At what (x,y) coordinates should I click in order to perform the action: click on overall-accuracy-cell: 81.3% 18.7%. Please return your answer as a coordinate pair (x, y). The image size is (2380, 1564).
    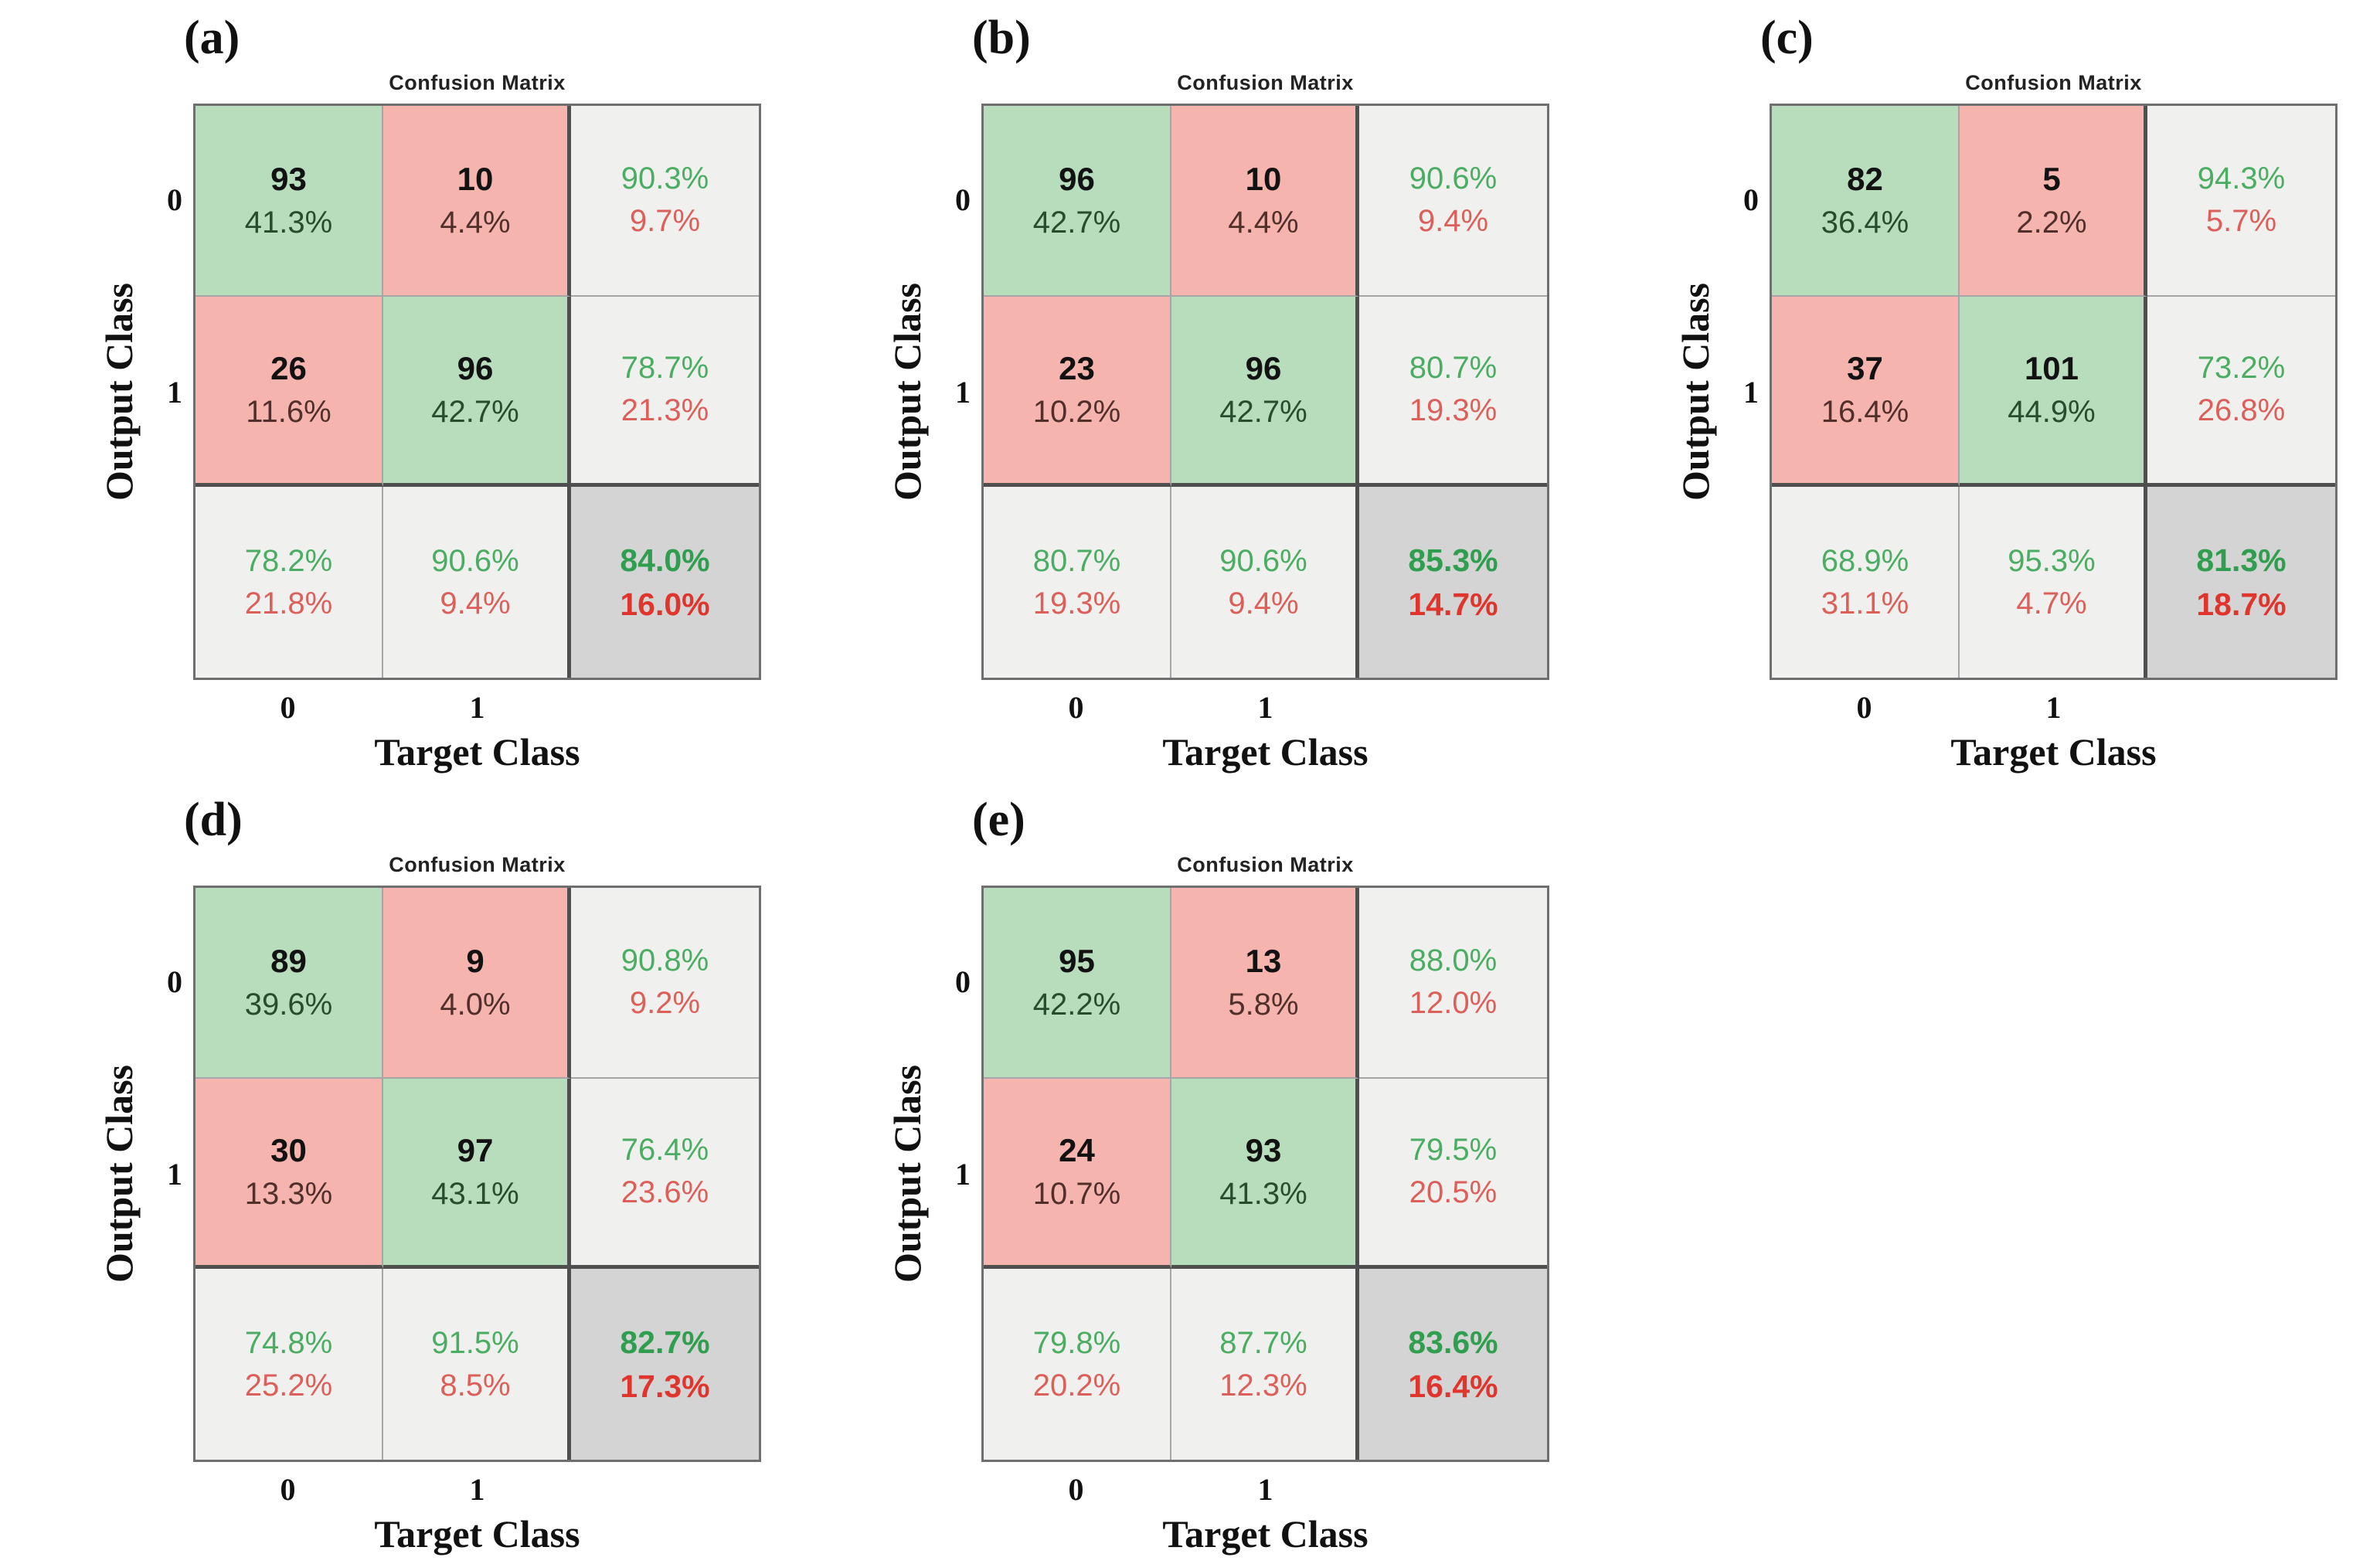
    Looking at the image, I should click on (2241, 582).